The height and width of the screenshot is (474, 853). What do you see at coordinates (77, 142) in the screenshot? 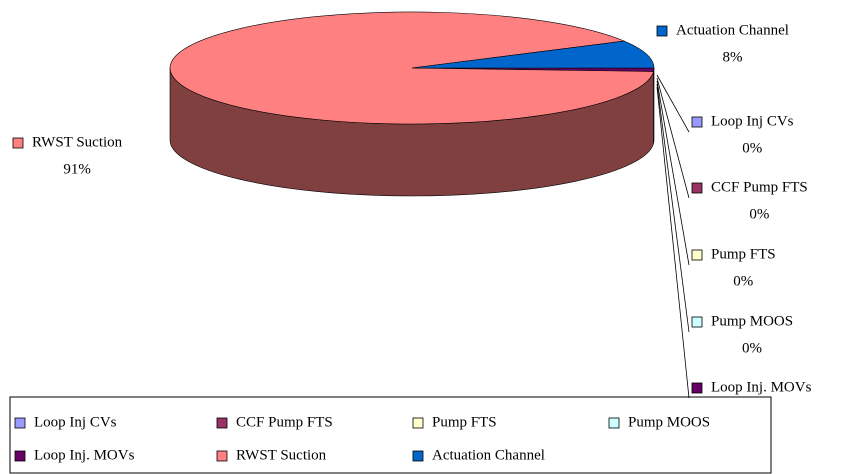
I see `data-label: RWST Suction` at bounding box center [77, 142].